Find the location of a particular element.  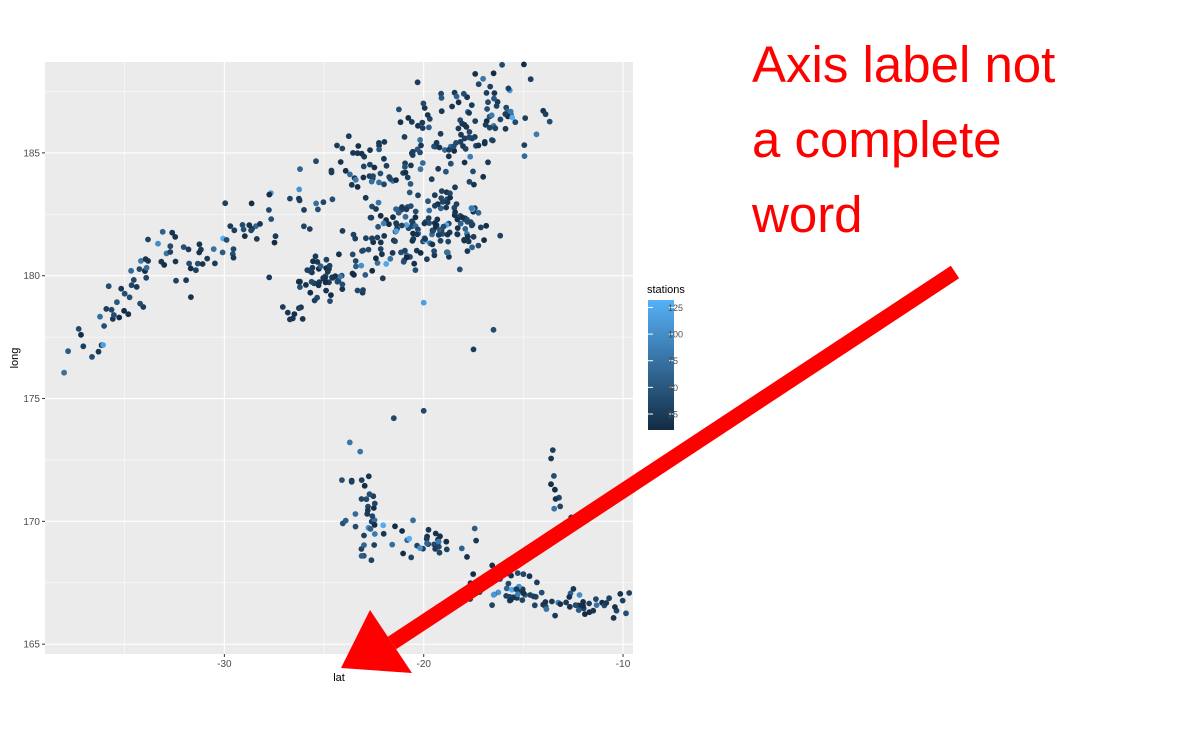

legend-tick-label: 125 is located at coordinates (675, 308).